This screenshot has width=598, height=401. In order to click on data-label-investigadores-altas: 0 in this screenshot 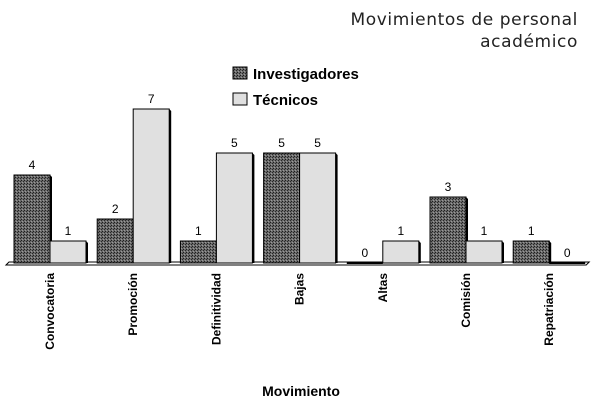, I will do `click(364, 253)`.